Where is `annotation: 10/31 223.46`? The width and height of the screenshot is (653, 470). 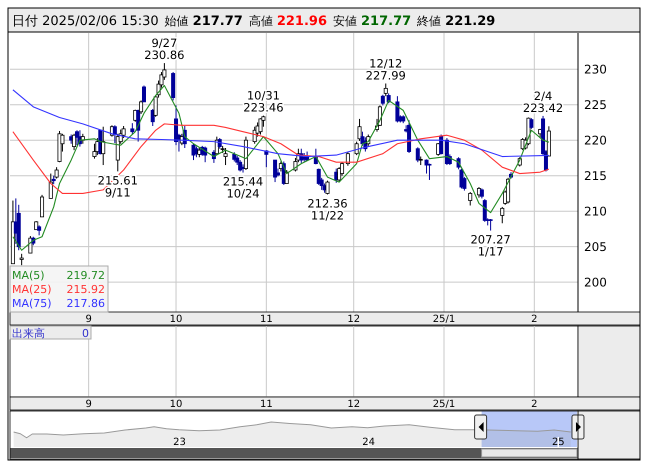
annotation: 10/31 223.46 is located at coordinates (263, 101).